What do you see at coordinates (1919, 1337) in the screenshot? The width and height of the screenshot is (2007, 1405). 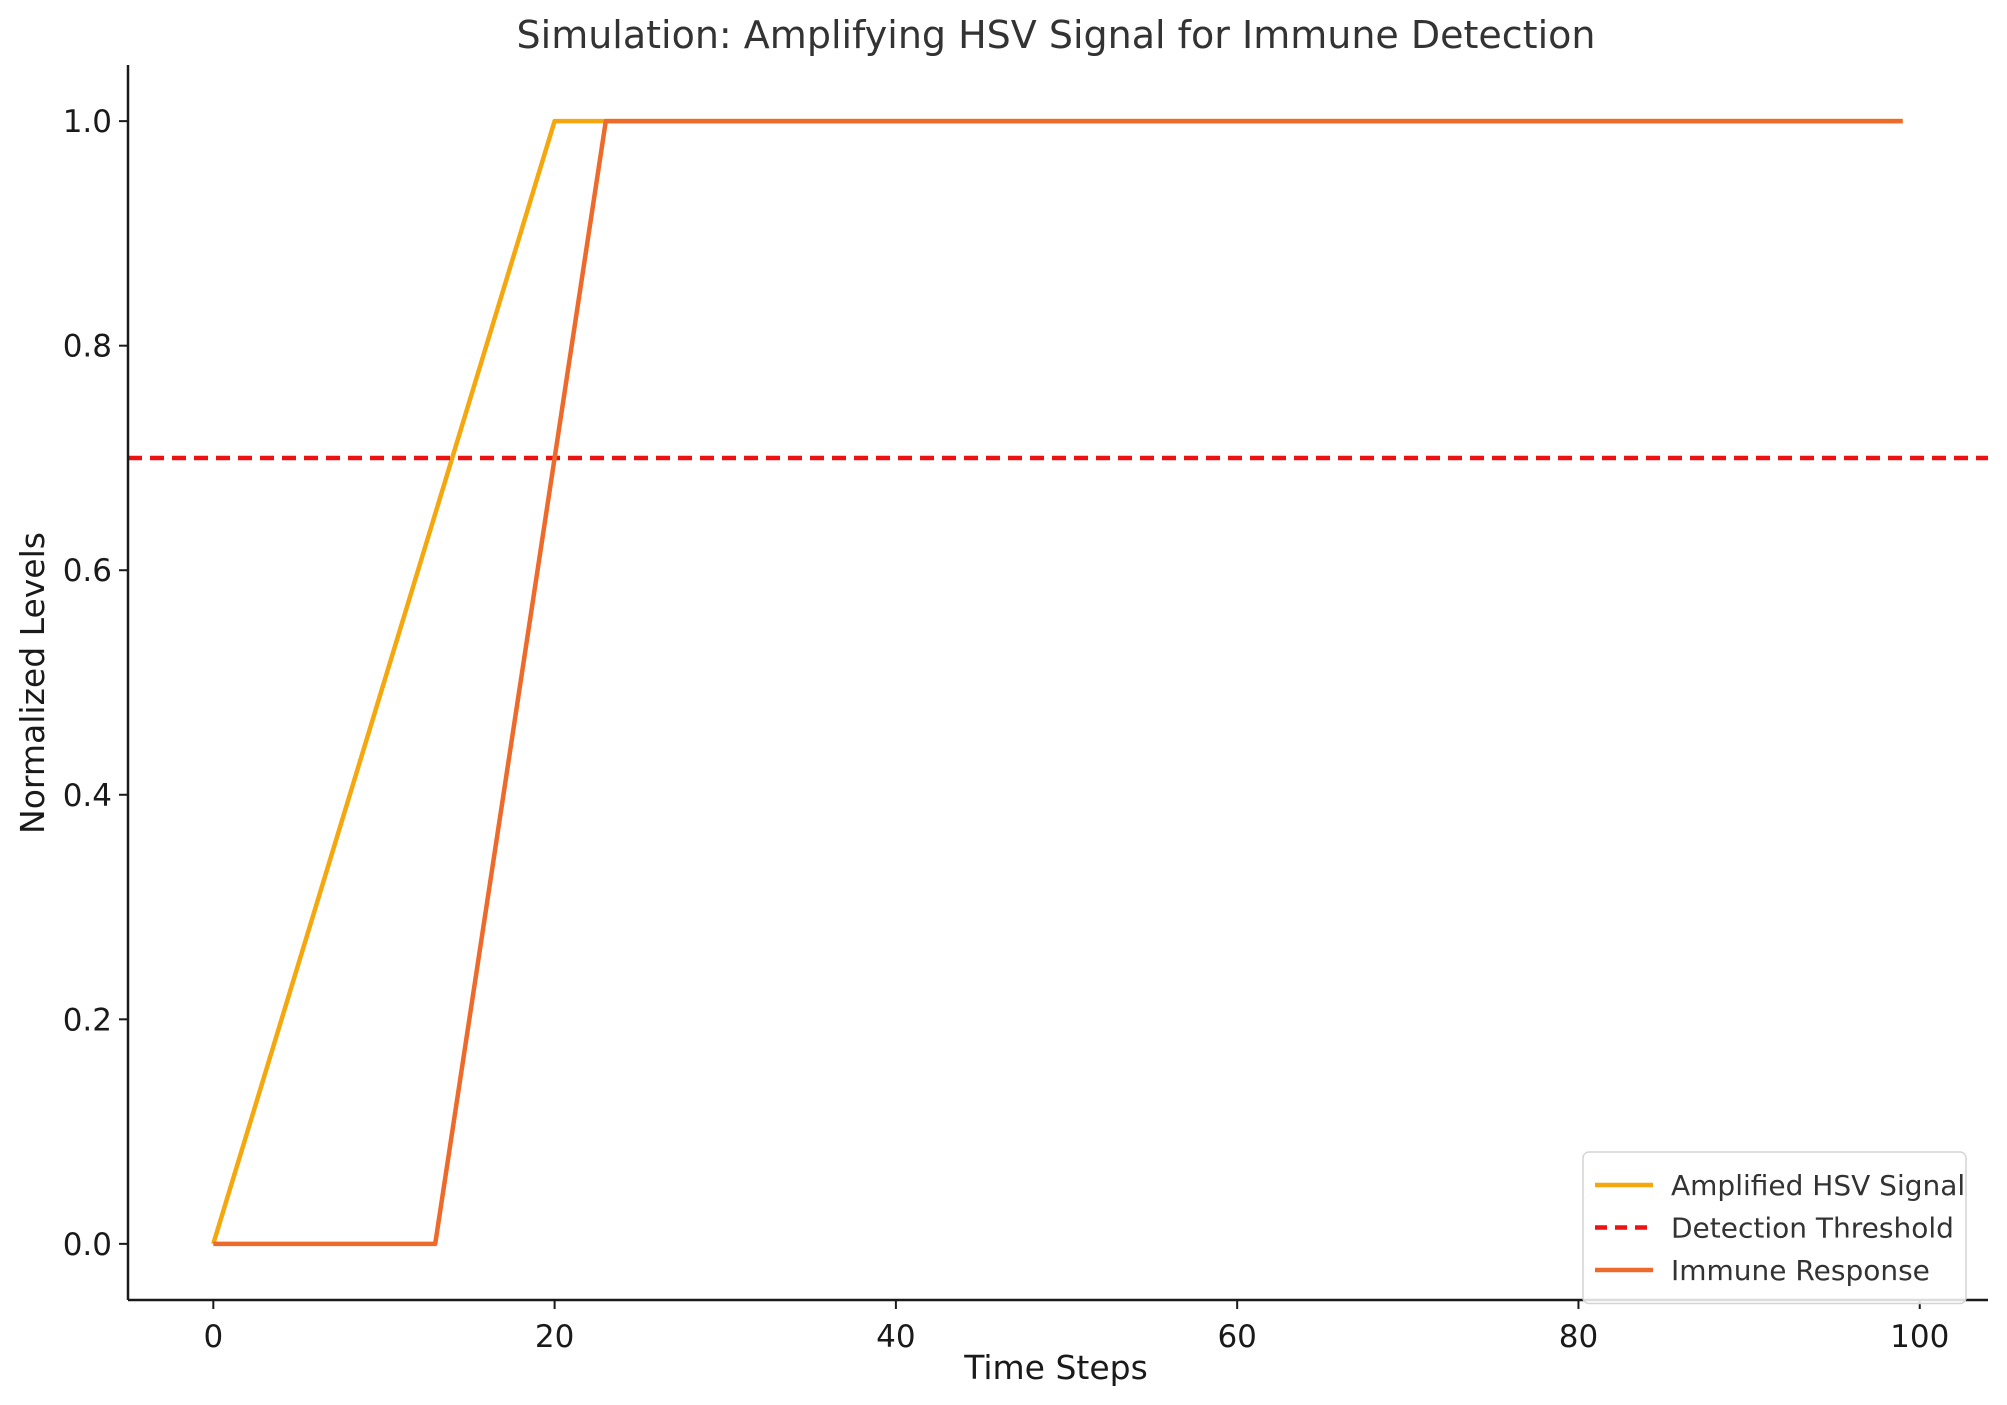 I see `x-tick-label: 100` at bounding box center [1919, 1337].